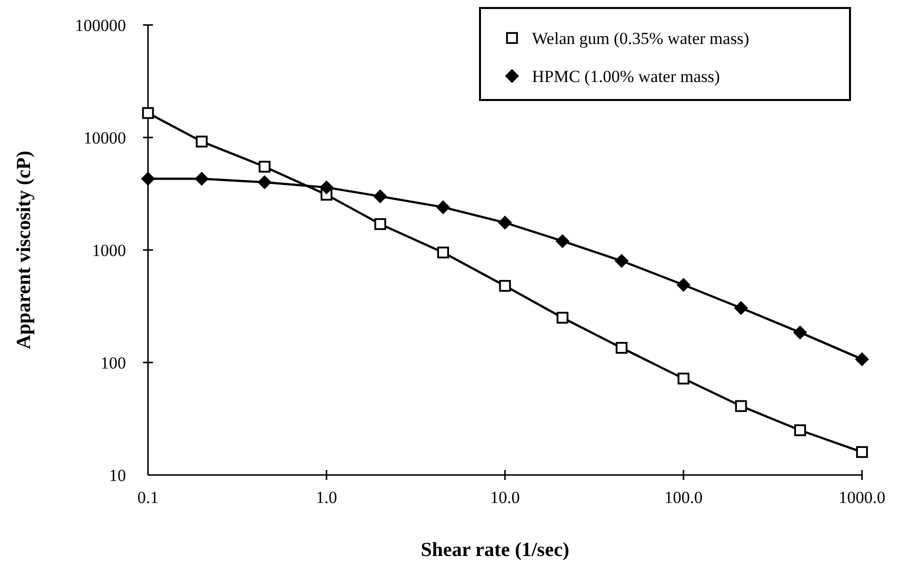 Image resolution: width=899 pixels, height=568 pixels. I want to click on x-tick-label: 1.0, so click(327, 497).